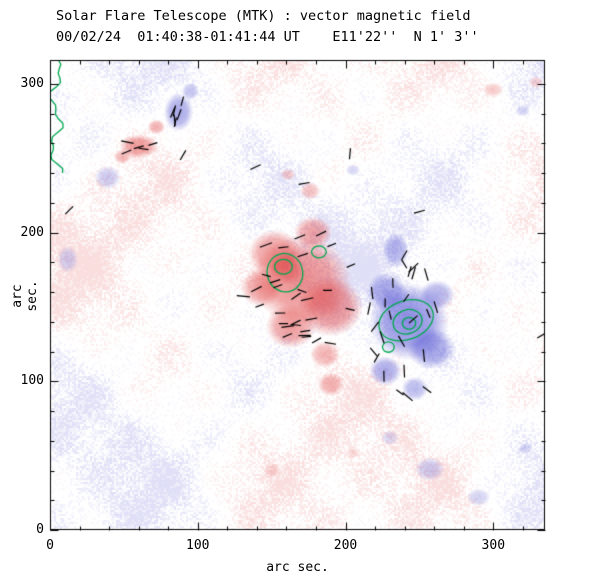  I want to click on y-tick-label: 100, so click(32, 381).